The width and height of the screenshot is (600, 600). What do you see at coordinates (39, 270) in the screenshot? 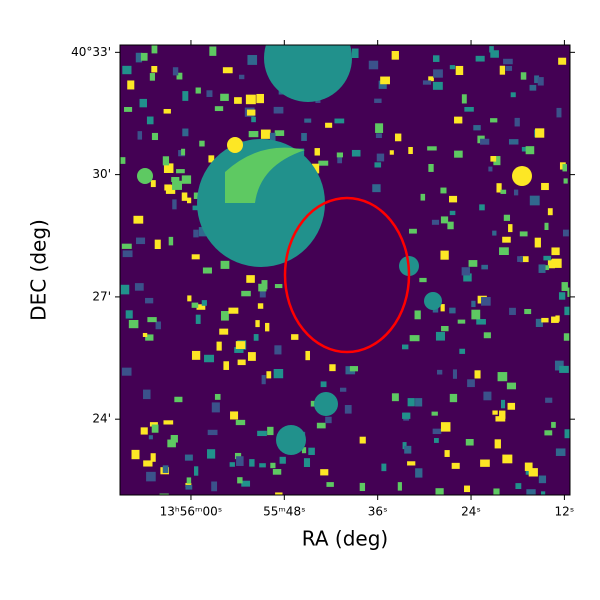
I see `y-axis-label: DEC (deg)` at bounding box center [39, 270].